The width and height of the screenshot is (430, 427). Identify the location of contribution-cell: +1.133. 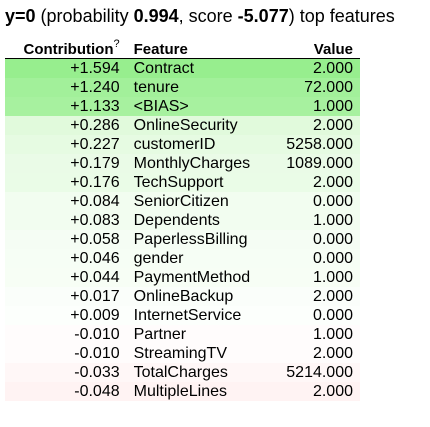
(95, 106).